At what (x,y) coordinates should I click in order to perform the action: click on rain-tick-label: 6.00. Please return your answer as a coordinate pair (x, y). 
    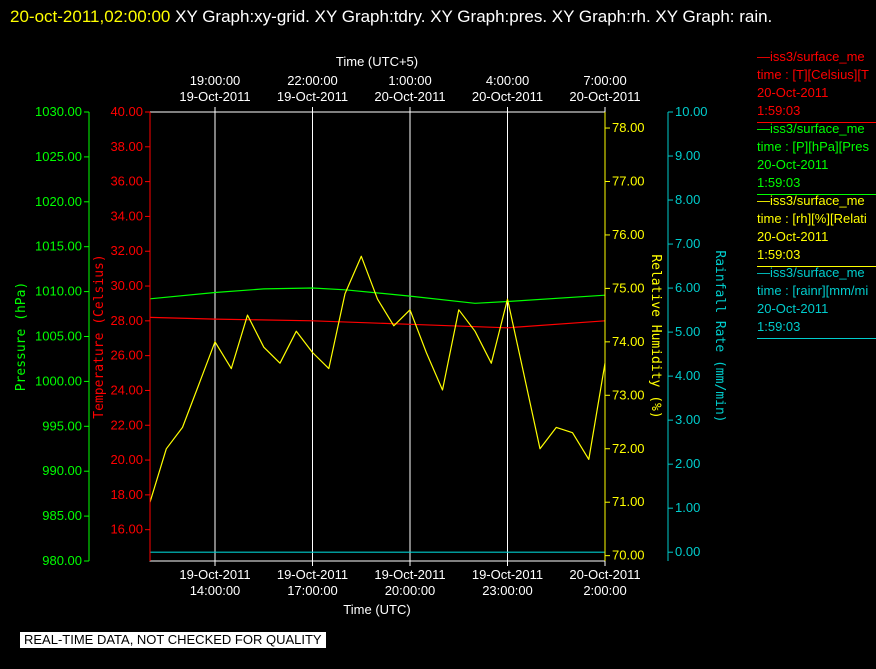
    Looking at the image, I should click on (687, 287).